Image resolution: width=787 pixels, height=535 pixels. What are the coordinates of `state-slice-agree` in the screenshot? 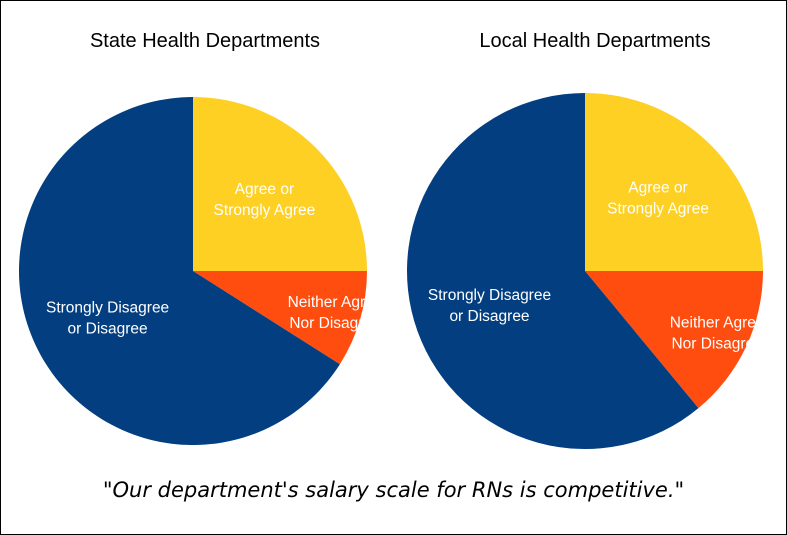 It's located at (280, 184).